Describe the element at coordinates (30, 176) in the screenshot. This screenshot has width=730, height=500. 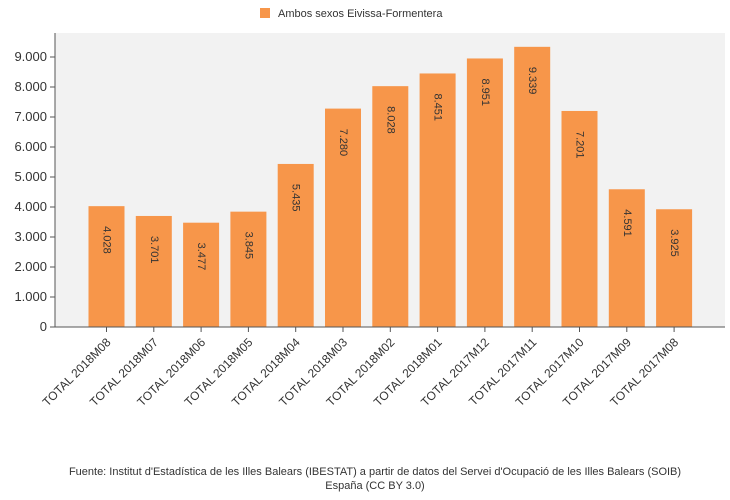
I see `y-tick-label: 5.000` at that location.